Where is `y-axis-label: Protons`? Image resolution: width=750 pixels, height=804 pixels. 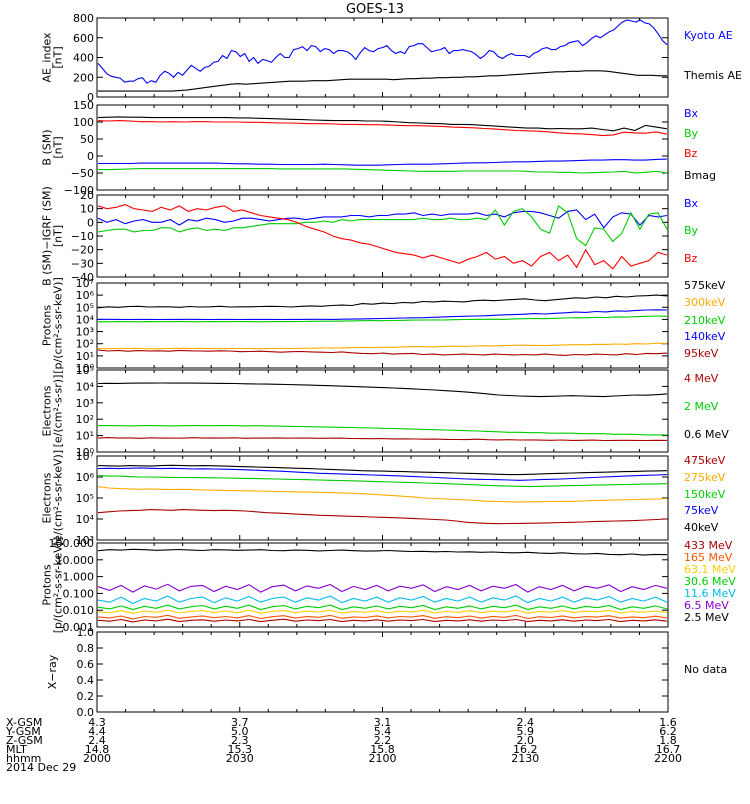 y-axis-label: Protons is located at coordinates (47, 584).